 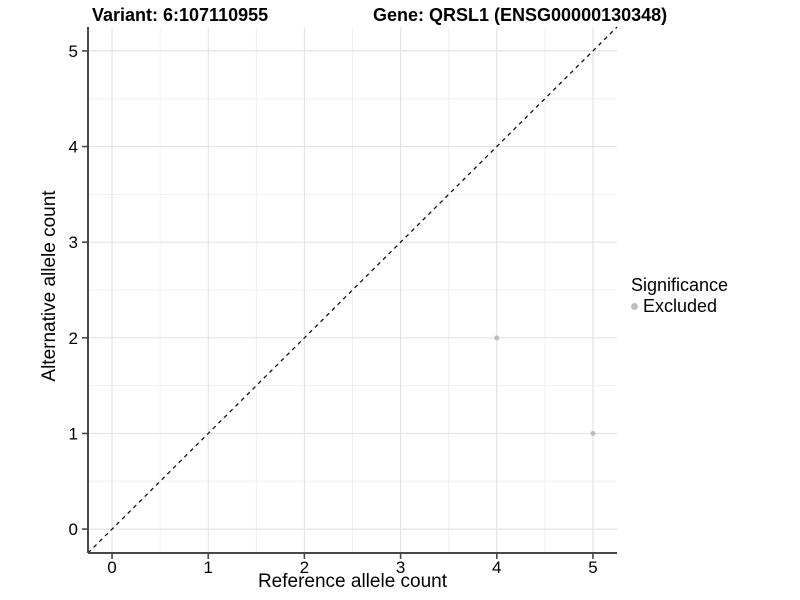 I want to click on gene-title: Gene: QRSL1 (ENSG00000130348), so click(x=520, y=15).